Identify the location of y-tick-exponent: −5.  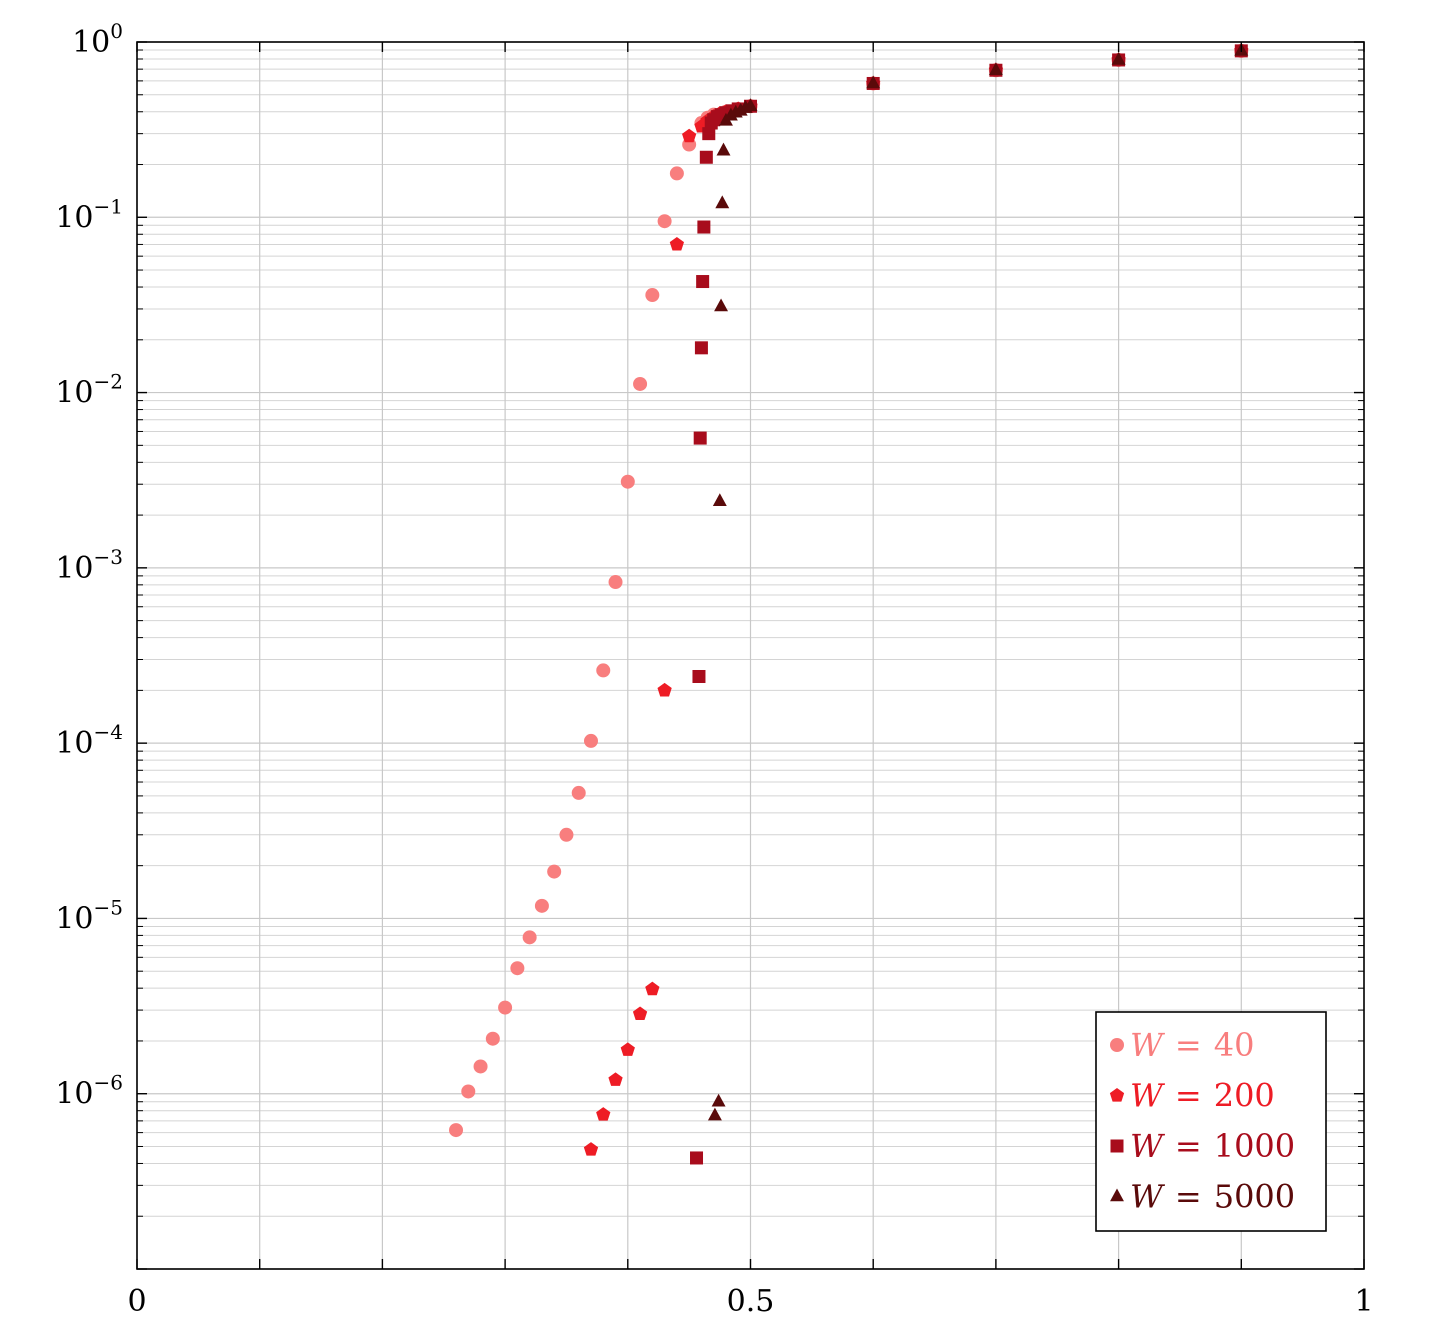
(108, 907).